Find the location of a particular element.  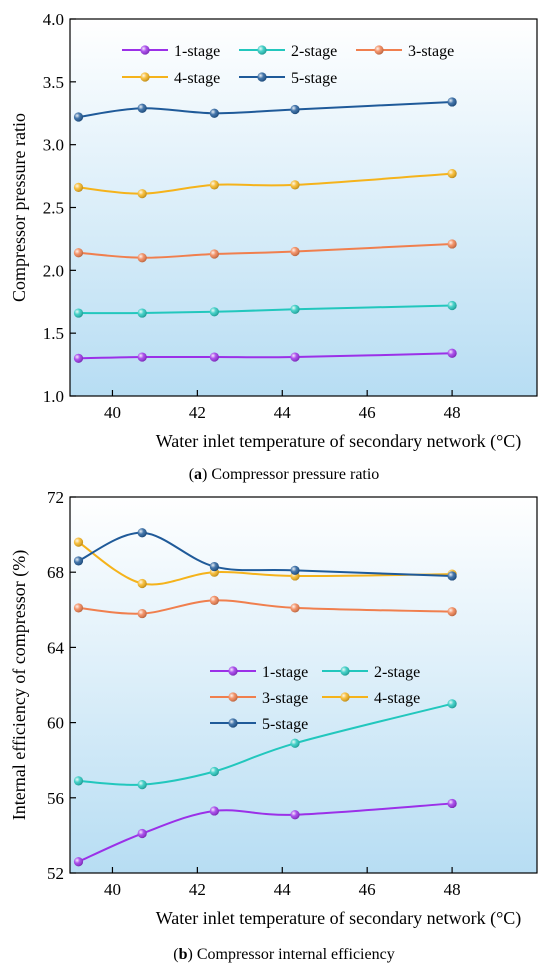

y-tick-label: 1.5 is located at coordinates (53, 333).